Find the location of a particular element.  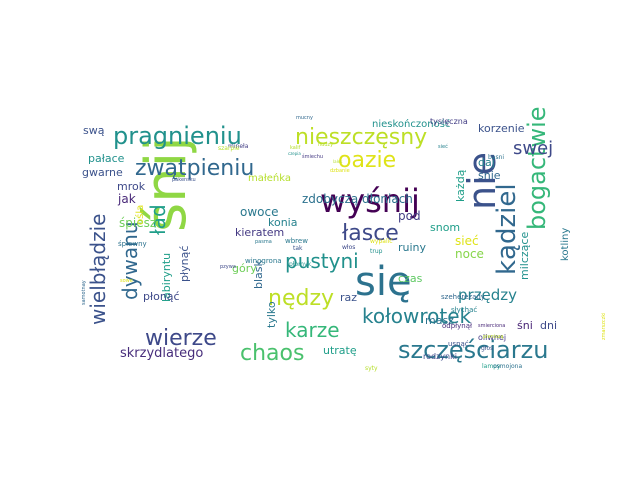

cloud-word: płomyk is located at coordinates (300, 264).